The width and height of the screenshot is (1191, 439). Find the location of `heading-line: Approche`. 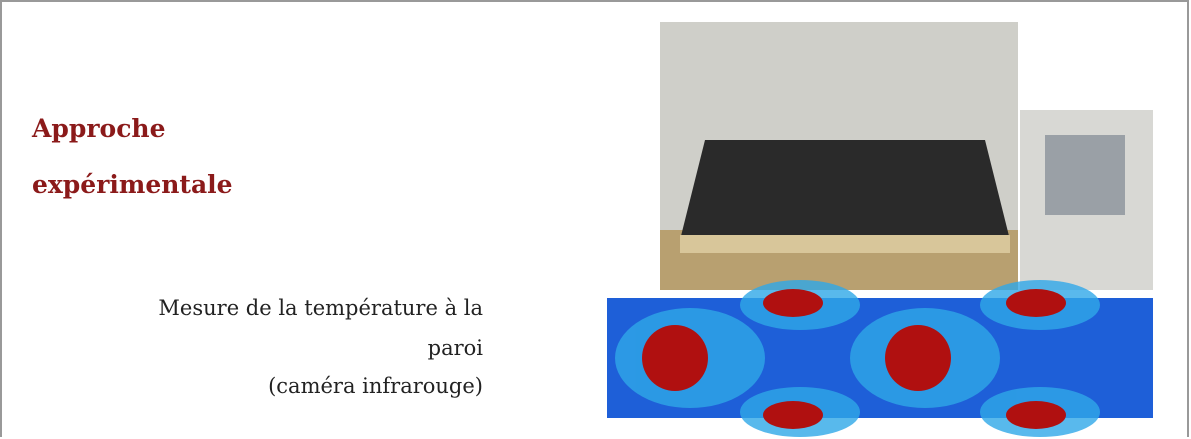

heading-line: Approche is located at coordinates (99, 128).